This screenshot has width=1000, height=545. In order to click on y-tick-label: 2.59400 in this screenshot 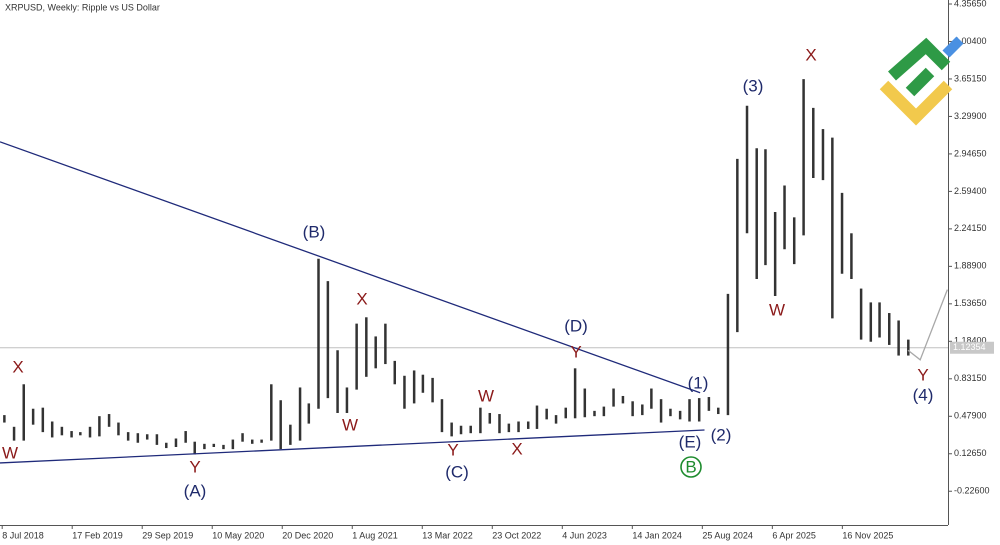, I will do `click(970, 191)`.